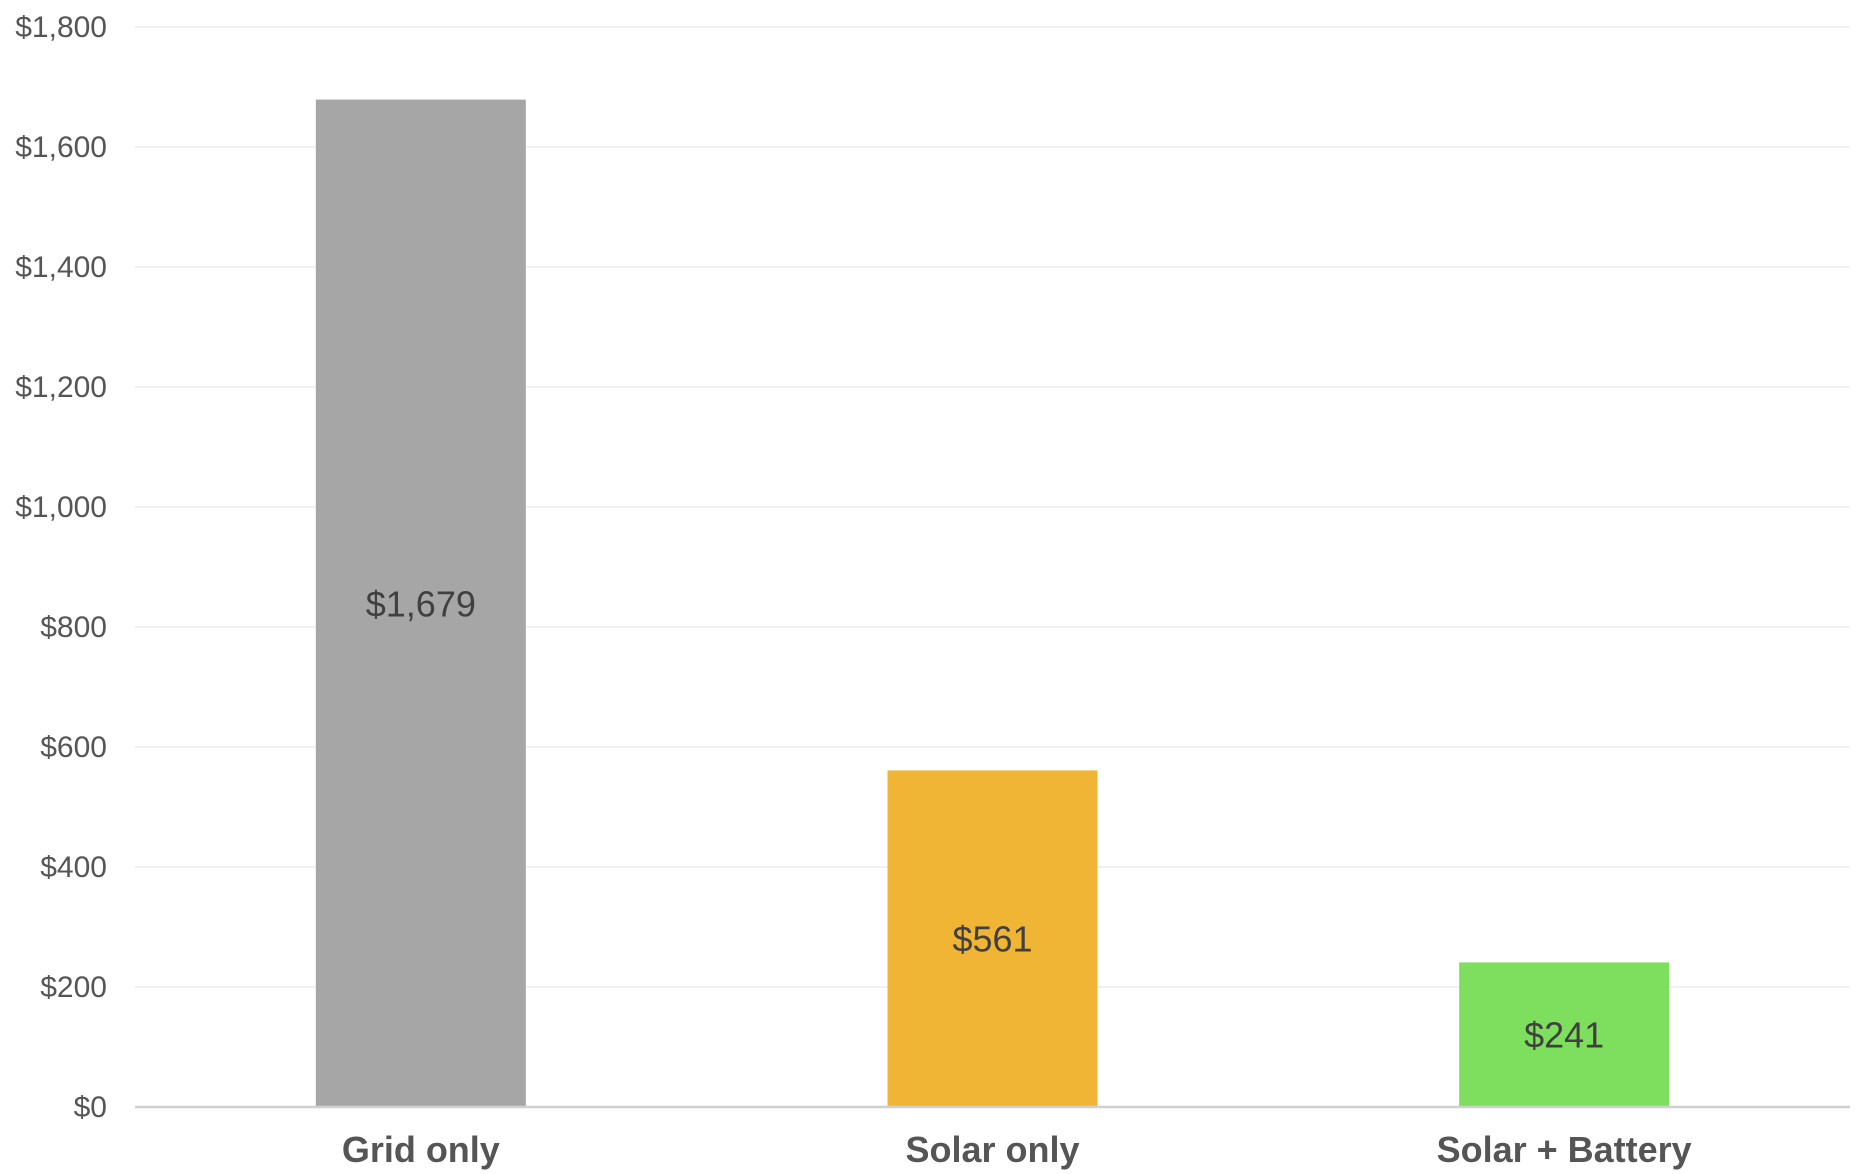 The image size is (1864, 1174). I want to click on y-tick-label: $1,800, so click(61, 27).